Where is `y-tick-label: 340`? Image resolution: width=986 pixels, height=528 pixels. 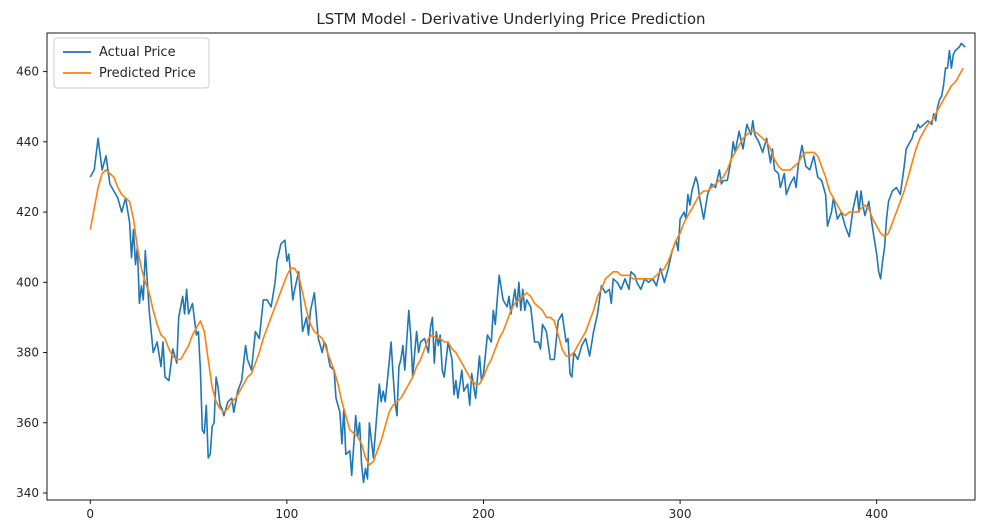
y-tick-label: 340 is located at coordinates (27, 493).